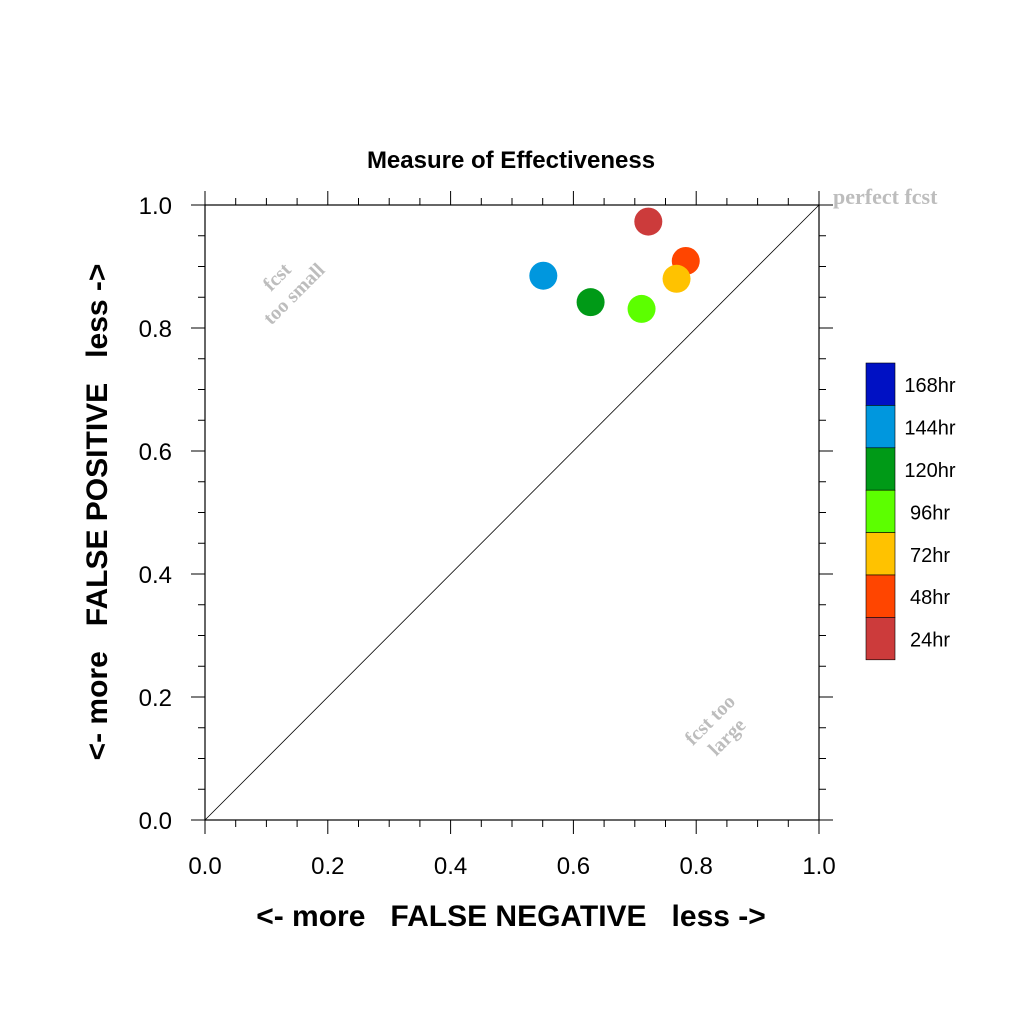  What do you see at coordinates (543, 275) in the screenshot?
I see `point-144hr` at bounding box center [543, 275].